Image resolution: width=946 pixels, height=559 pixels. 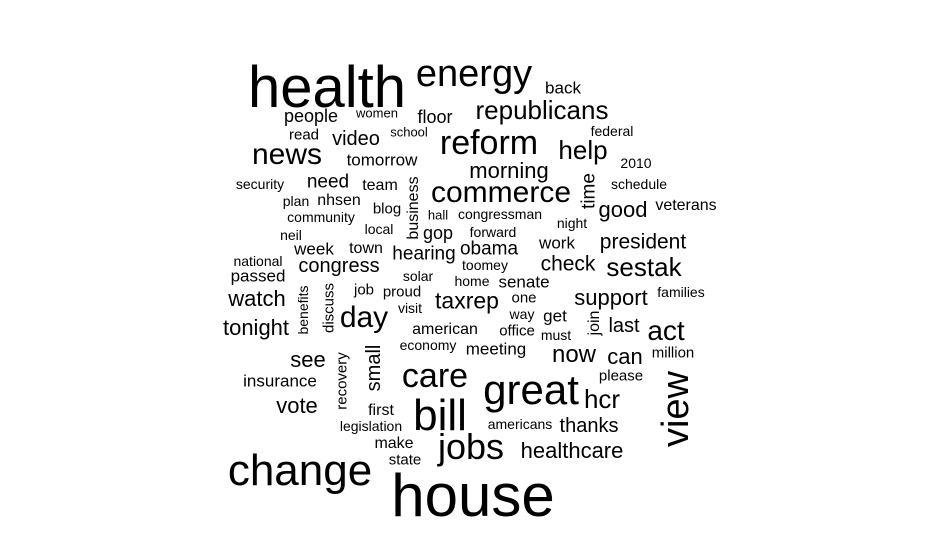 What do you see at coordinates (387, 209) in the screenshot?
I see `word-blog: blog` at bounding box center [387, 209].